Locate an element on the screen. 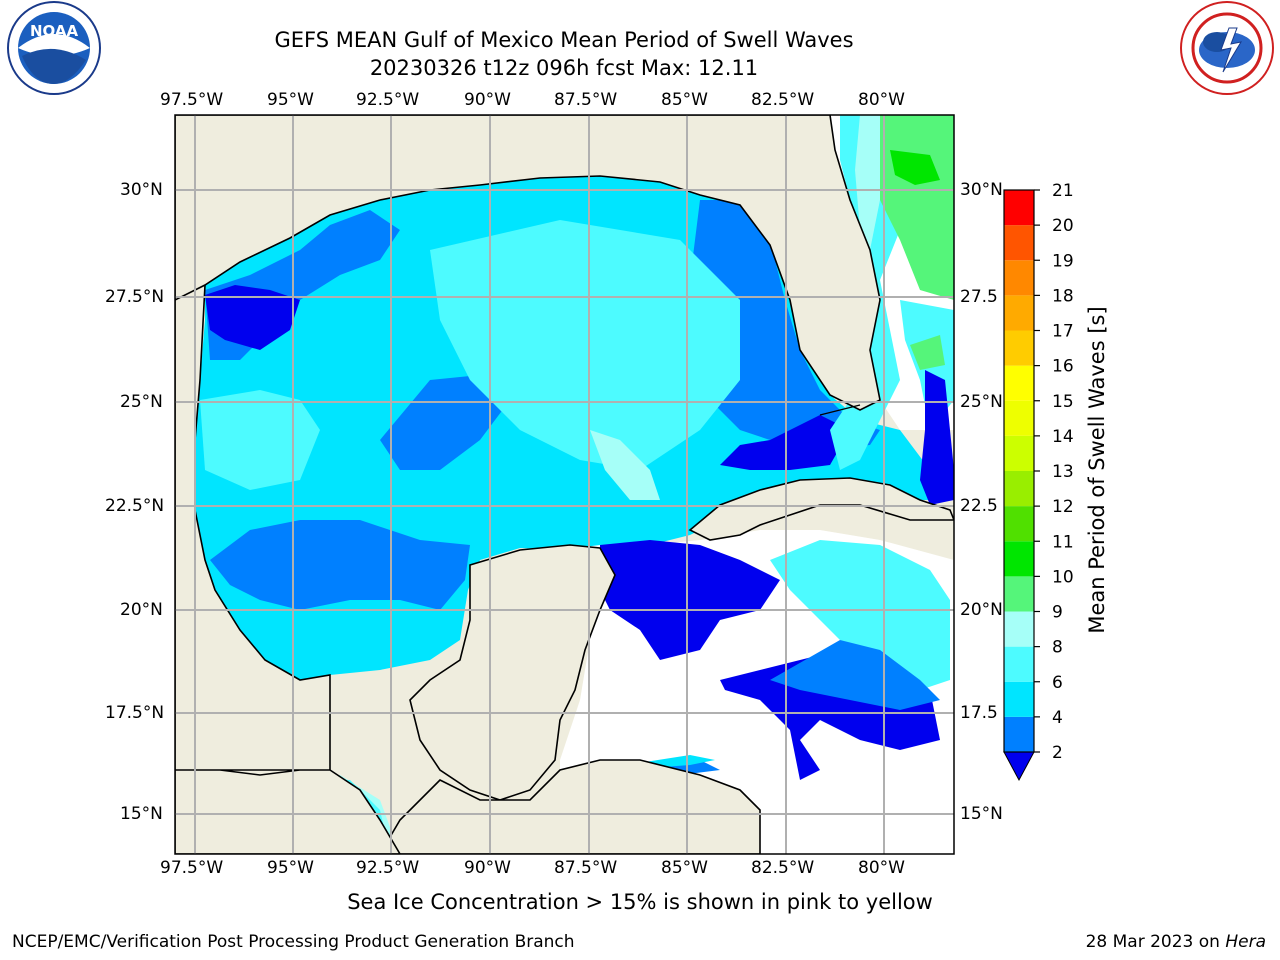 The width and height of the screenshot is (1280, 960). lon-label-bottom-80: 80°W is located at coordinates (881, 868).